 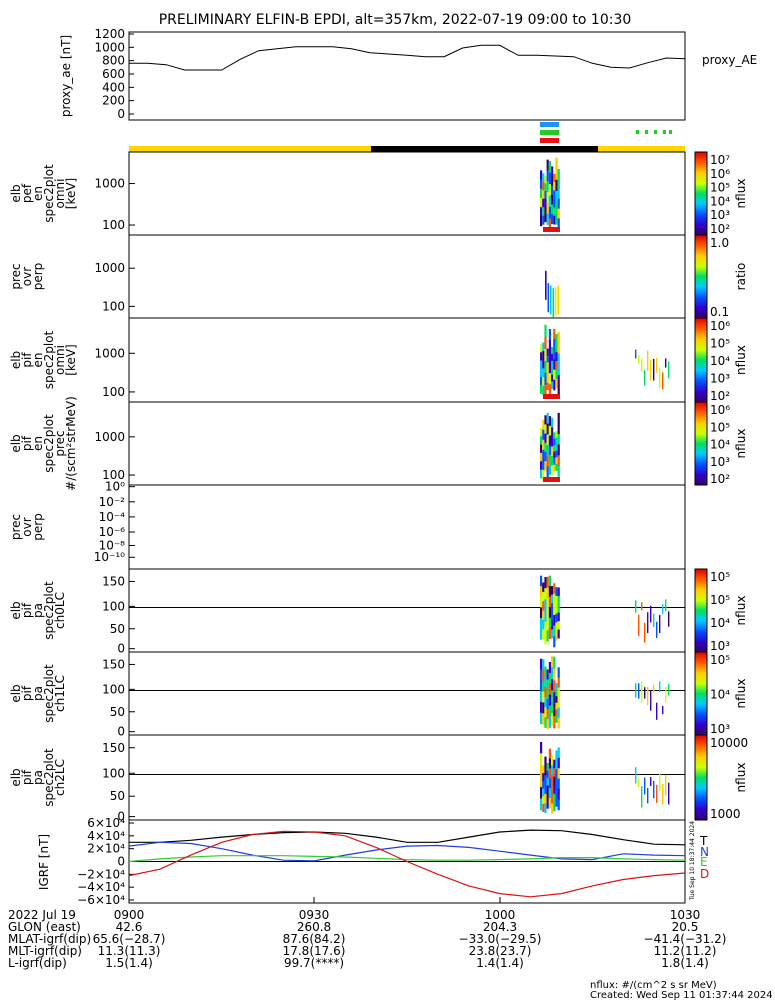 I want to click on colorbar-tick-label: 10², so click(x=720, y=396).